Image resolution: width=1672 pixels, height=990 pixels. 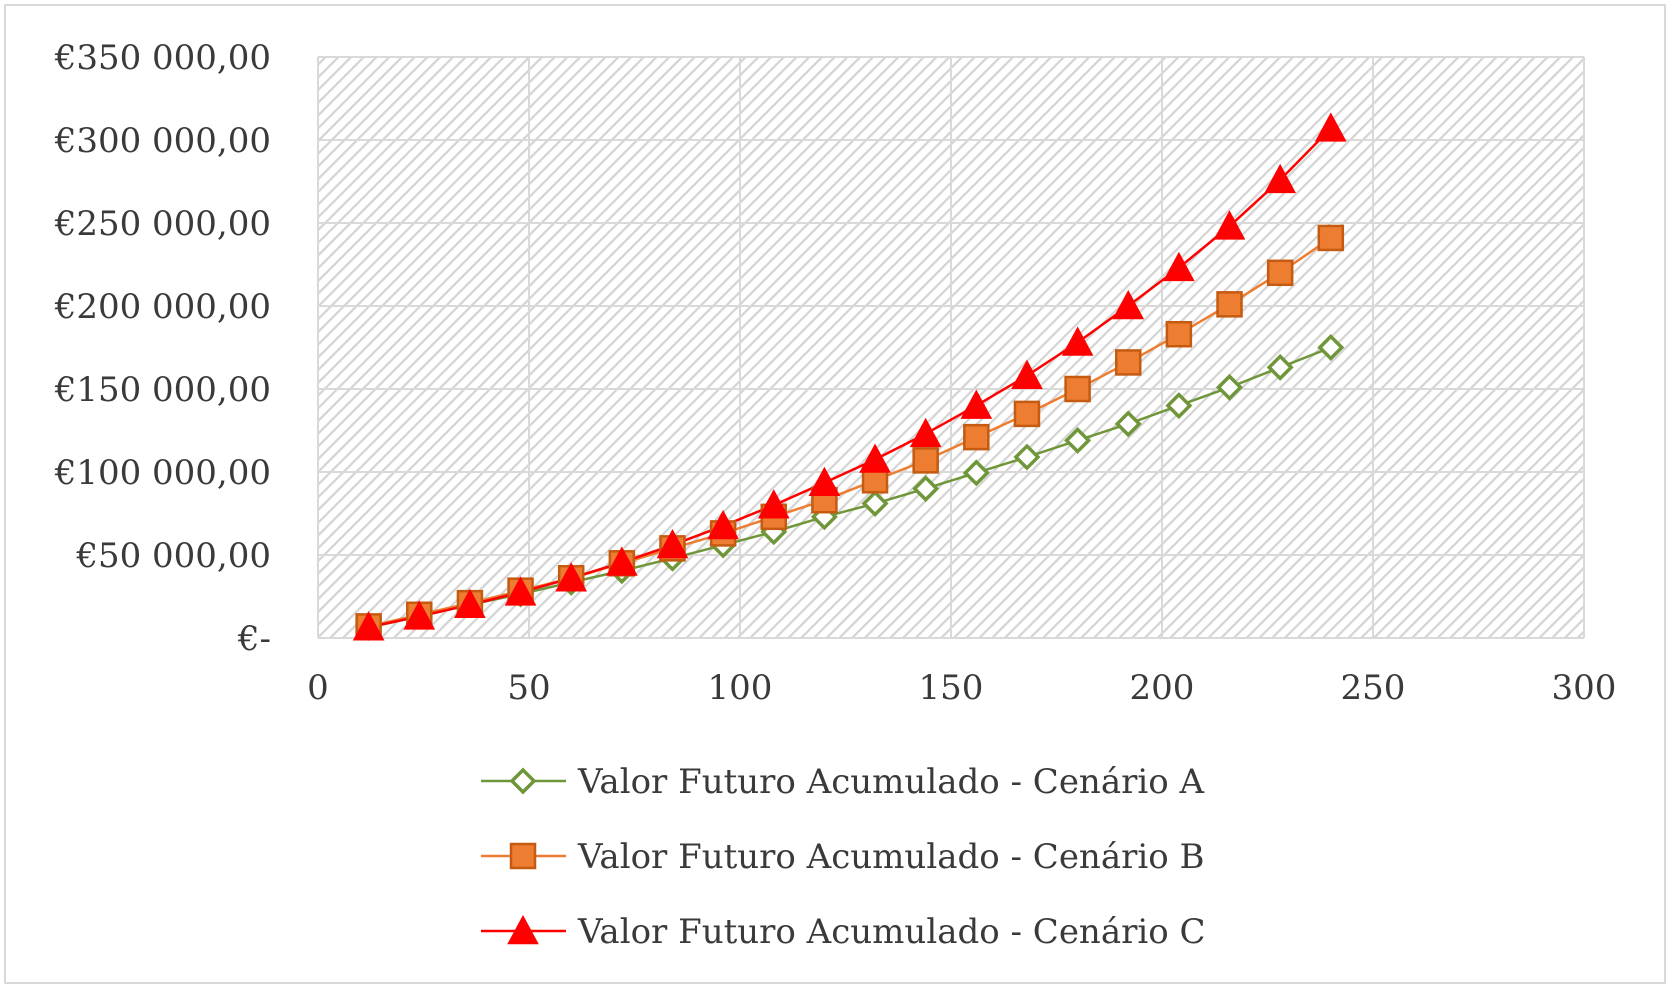 What do you see at coordinates (1373, 688) in the screenshot?
I see `x-tick-label: 250` at bounding box center [1373, 688].